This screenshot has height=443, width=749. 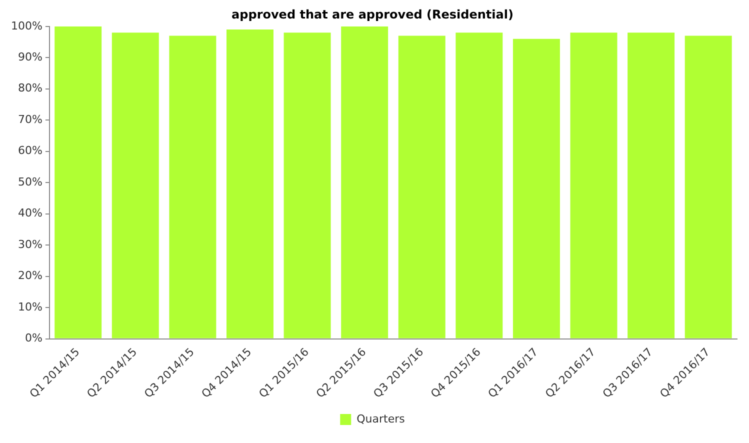 What do you see at coordinates (30, 213) in the screenshot?
I see `y-tick-label: 40%` at bounding box center [30, 213].